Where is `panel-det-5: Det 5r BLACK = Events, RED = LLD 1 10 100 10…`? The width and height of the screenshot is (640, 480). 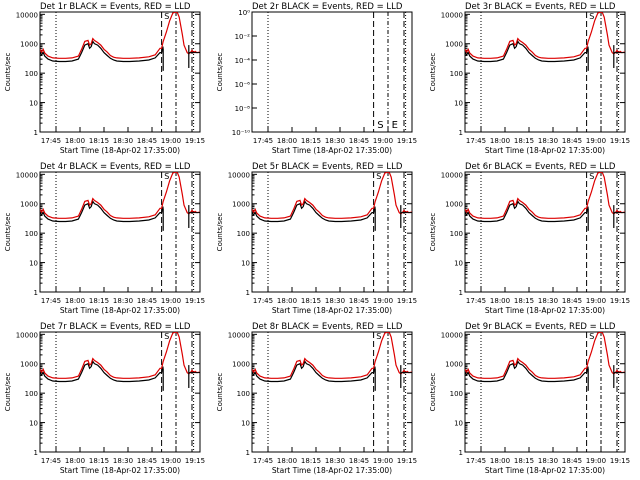 panel-det-5: Det 5r BLACK = Events, RED = LLD 1 10 100 10… is located at coordinates (316, 238).